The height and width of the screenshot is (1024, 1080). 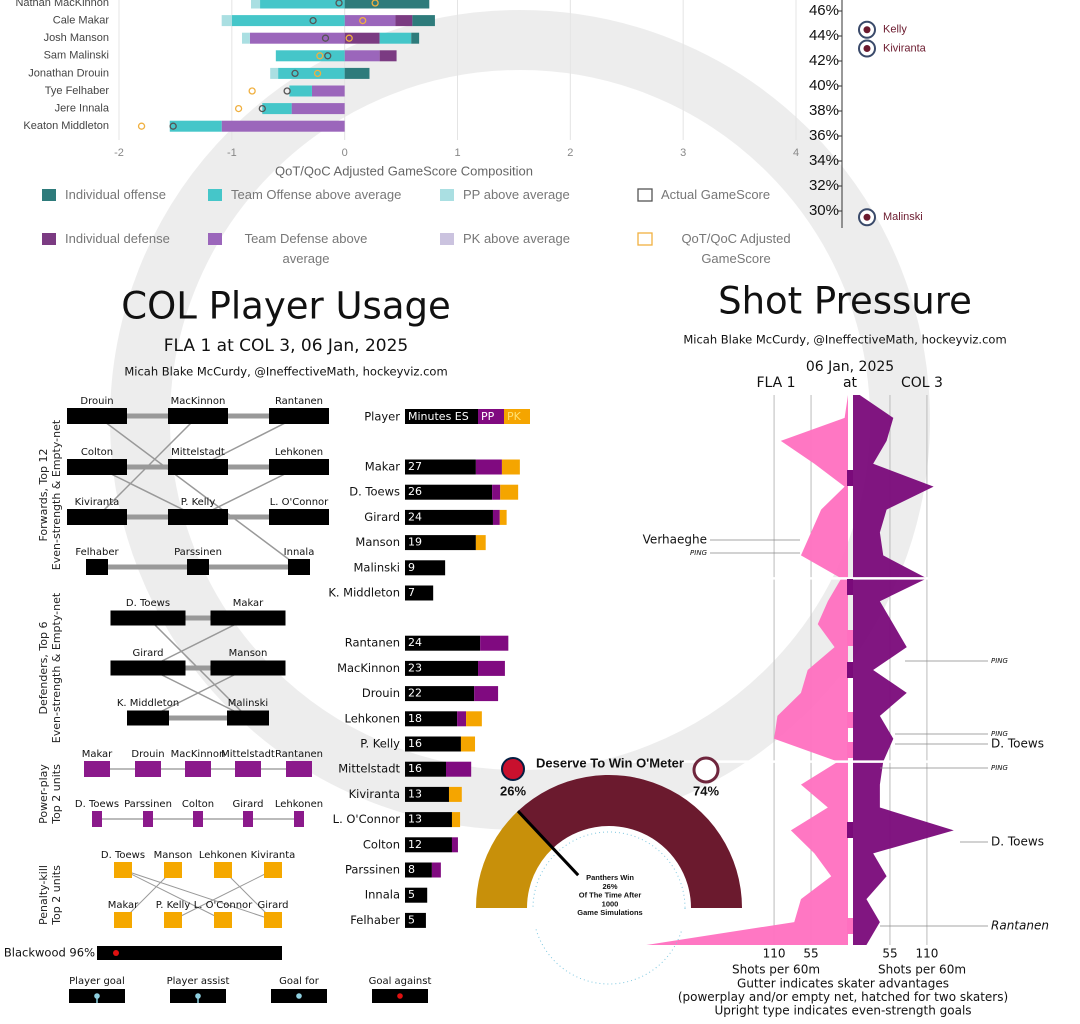 I want to click on goalie-label: Blackwood 96%, so click(x=49, y=953).